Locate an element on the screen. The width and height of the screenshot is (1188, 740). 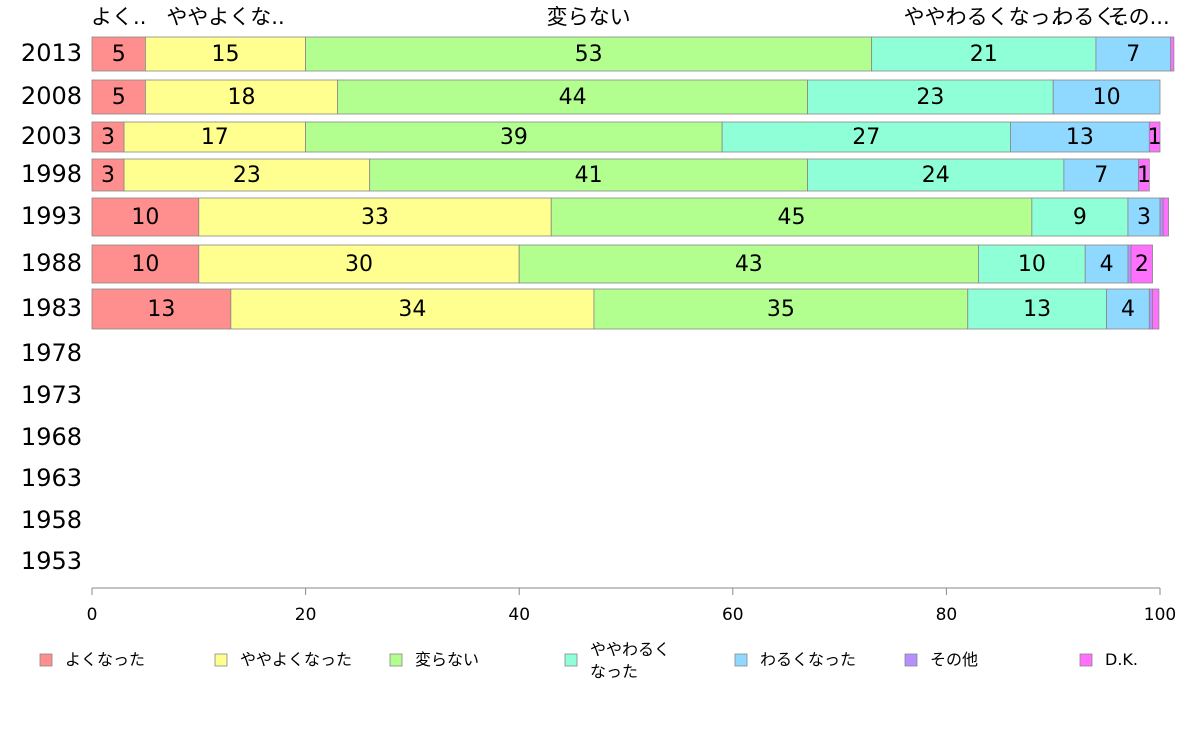
x-tick-label: 60 is located at coordinates (733, 615).